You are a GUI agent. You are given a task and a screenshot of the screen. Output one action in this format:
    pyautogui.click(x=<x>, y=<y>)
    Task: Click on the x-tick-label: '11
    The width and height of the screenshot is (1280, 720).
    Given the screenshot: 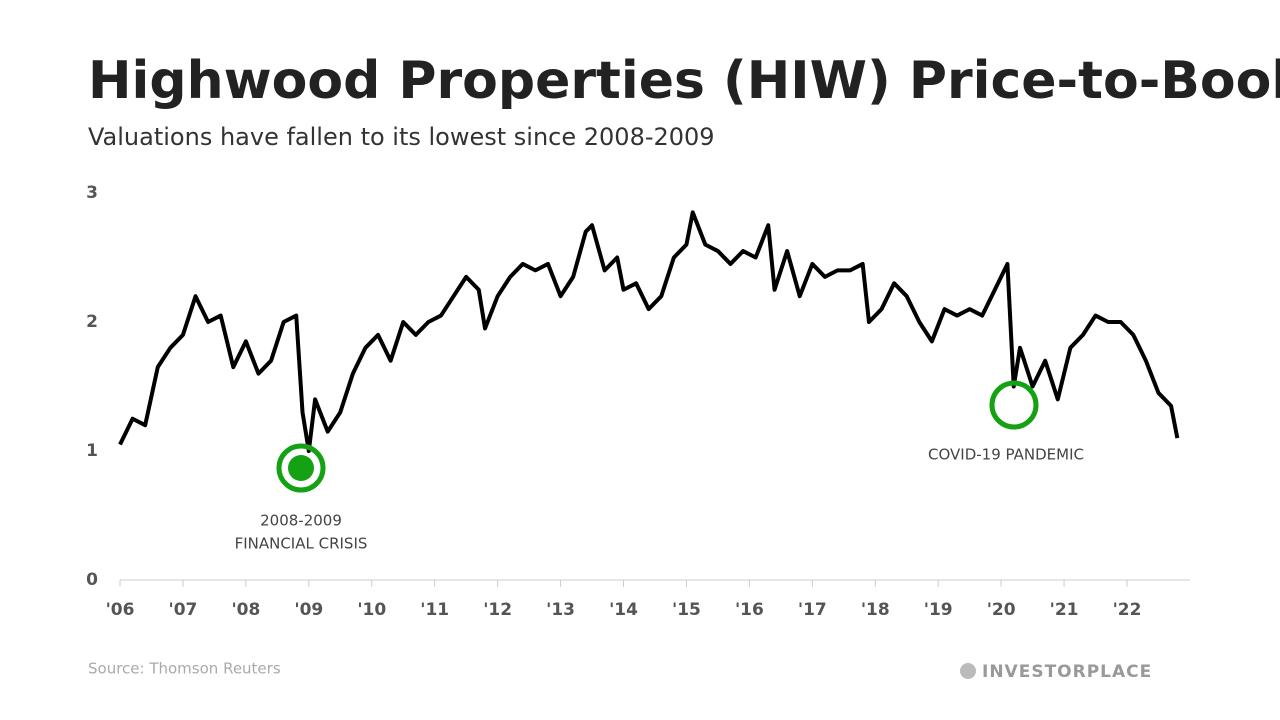 What is the action you would take?
    pyautogui.click(x=434, y=610)
    